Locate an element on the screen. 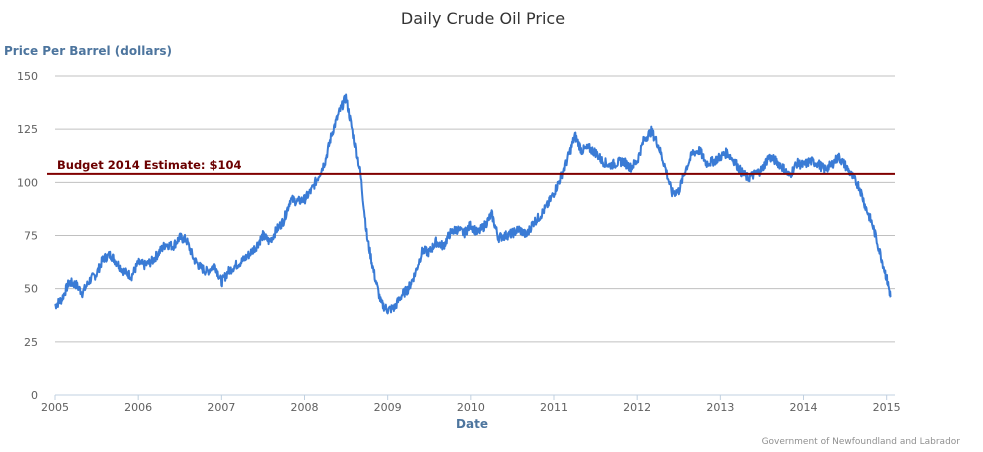  y-tick-label: 125 is located at coordinates (27, 129).